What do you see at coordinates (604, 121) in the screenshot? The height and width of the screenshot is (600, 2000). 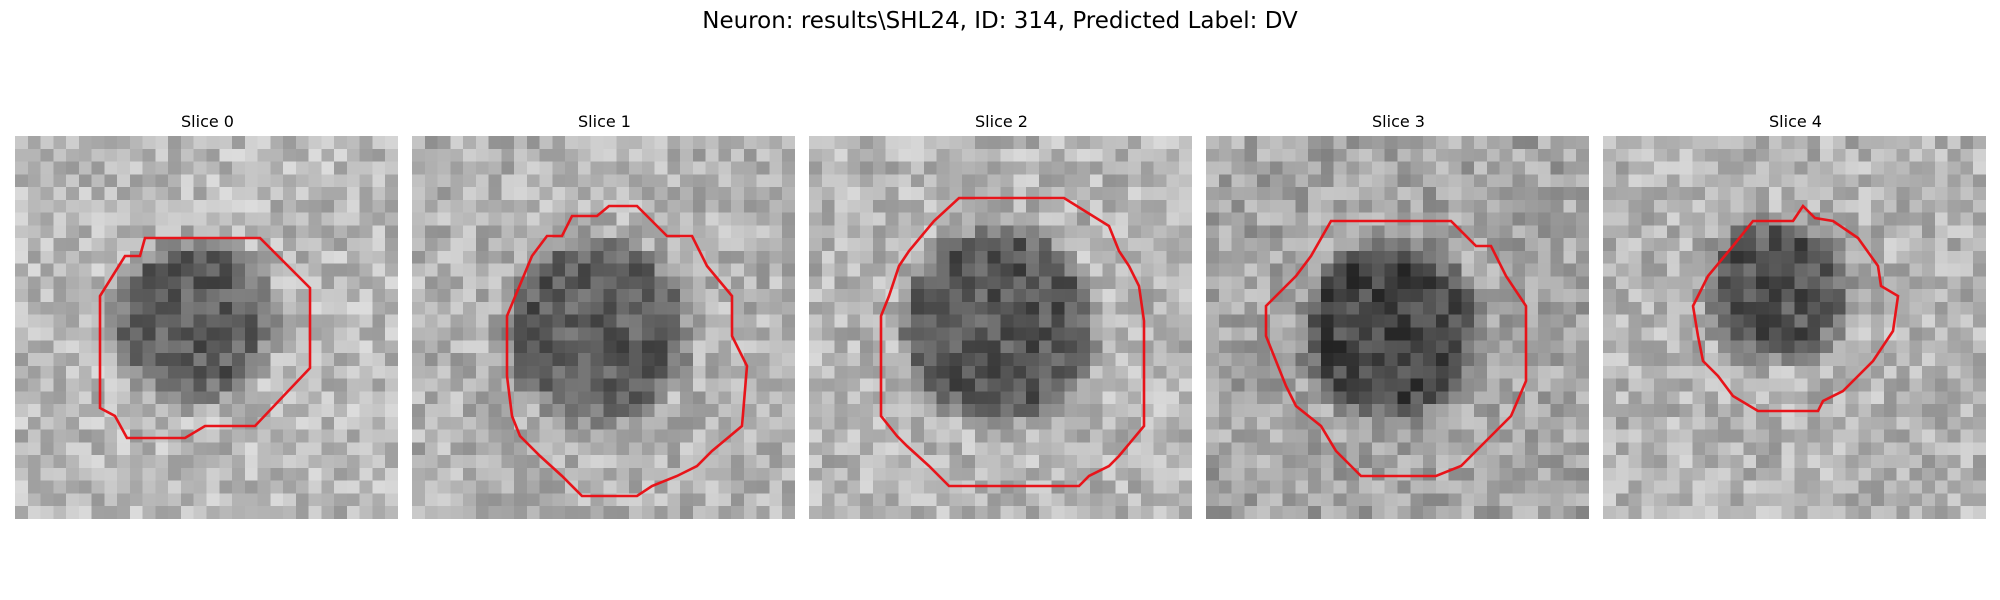 I see `slice-title: Slice 1` at bounding box center [604, 121].